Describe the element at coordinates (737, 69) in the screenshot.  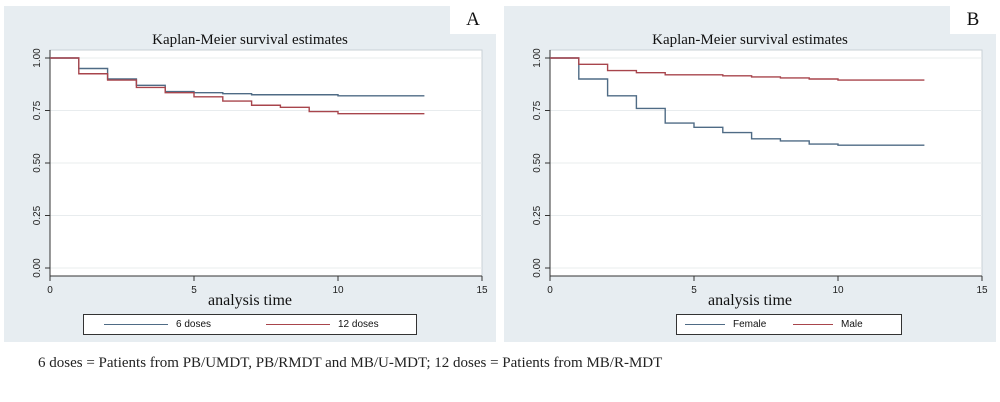
I see `series-line-male` at that location.